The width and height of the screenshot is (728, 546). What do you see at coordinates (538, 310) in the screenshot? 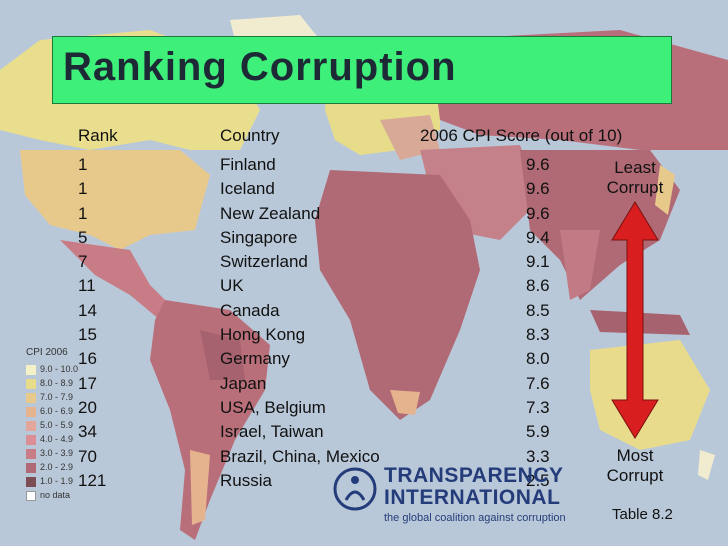
I see `score-cell: 8.5` at bounding box center [538, 310].